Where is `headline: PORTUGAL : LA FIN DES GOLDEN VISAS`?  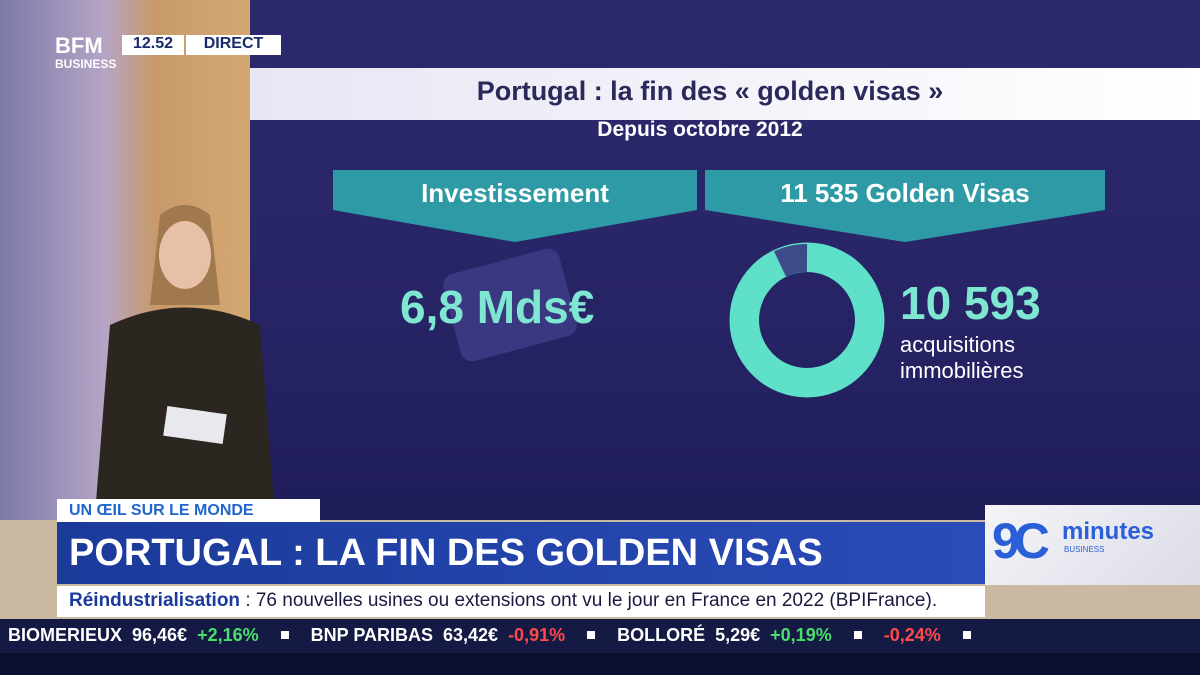
headline: PORTUGAL : LA FIN DES GOLDEN VISAS is located at coordinates (521, 553).